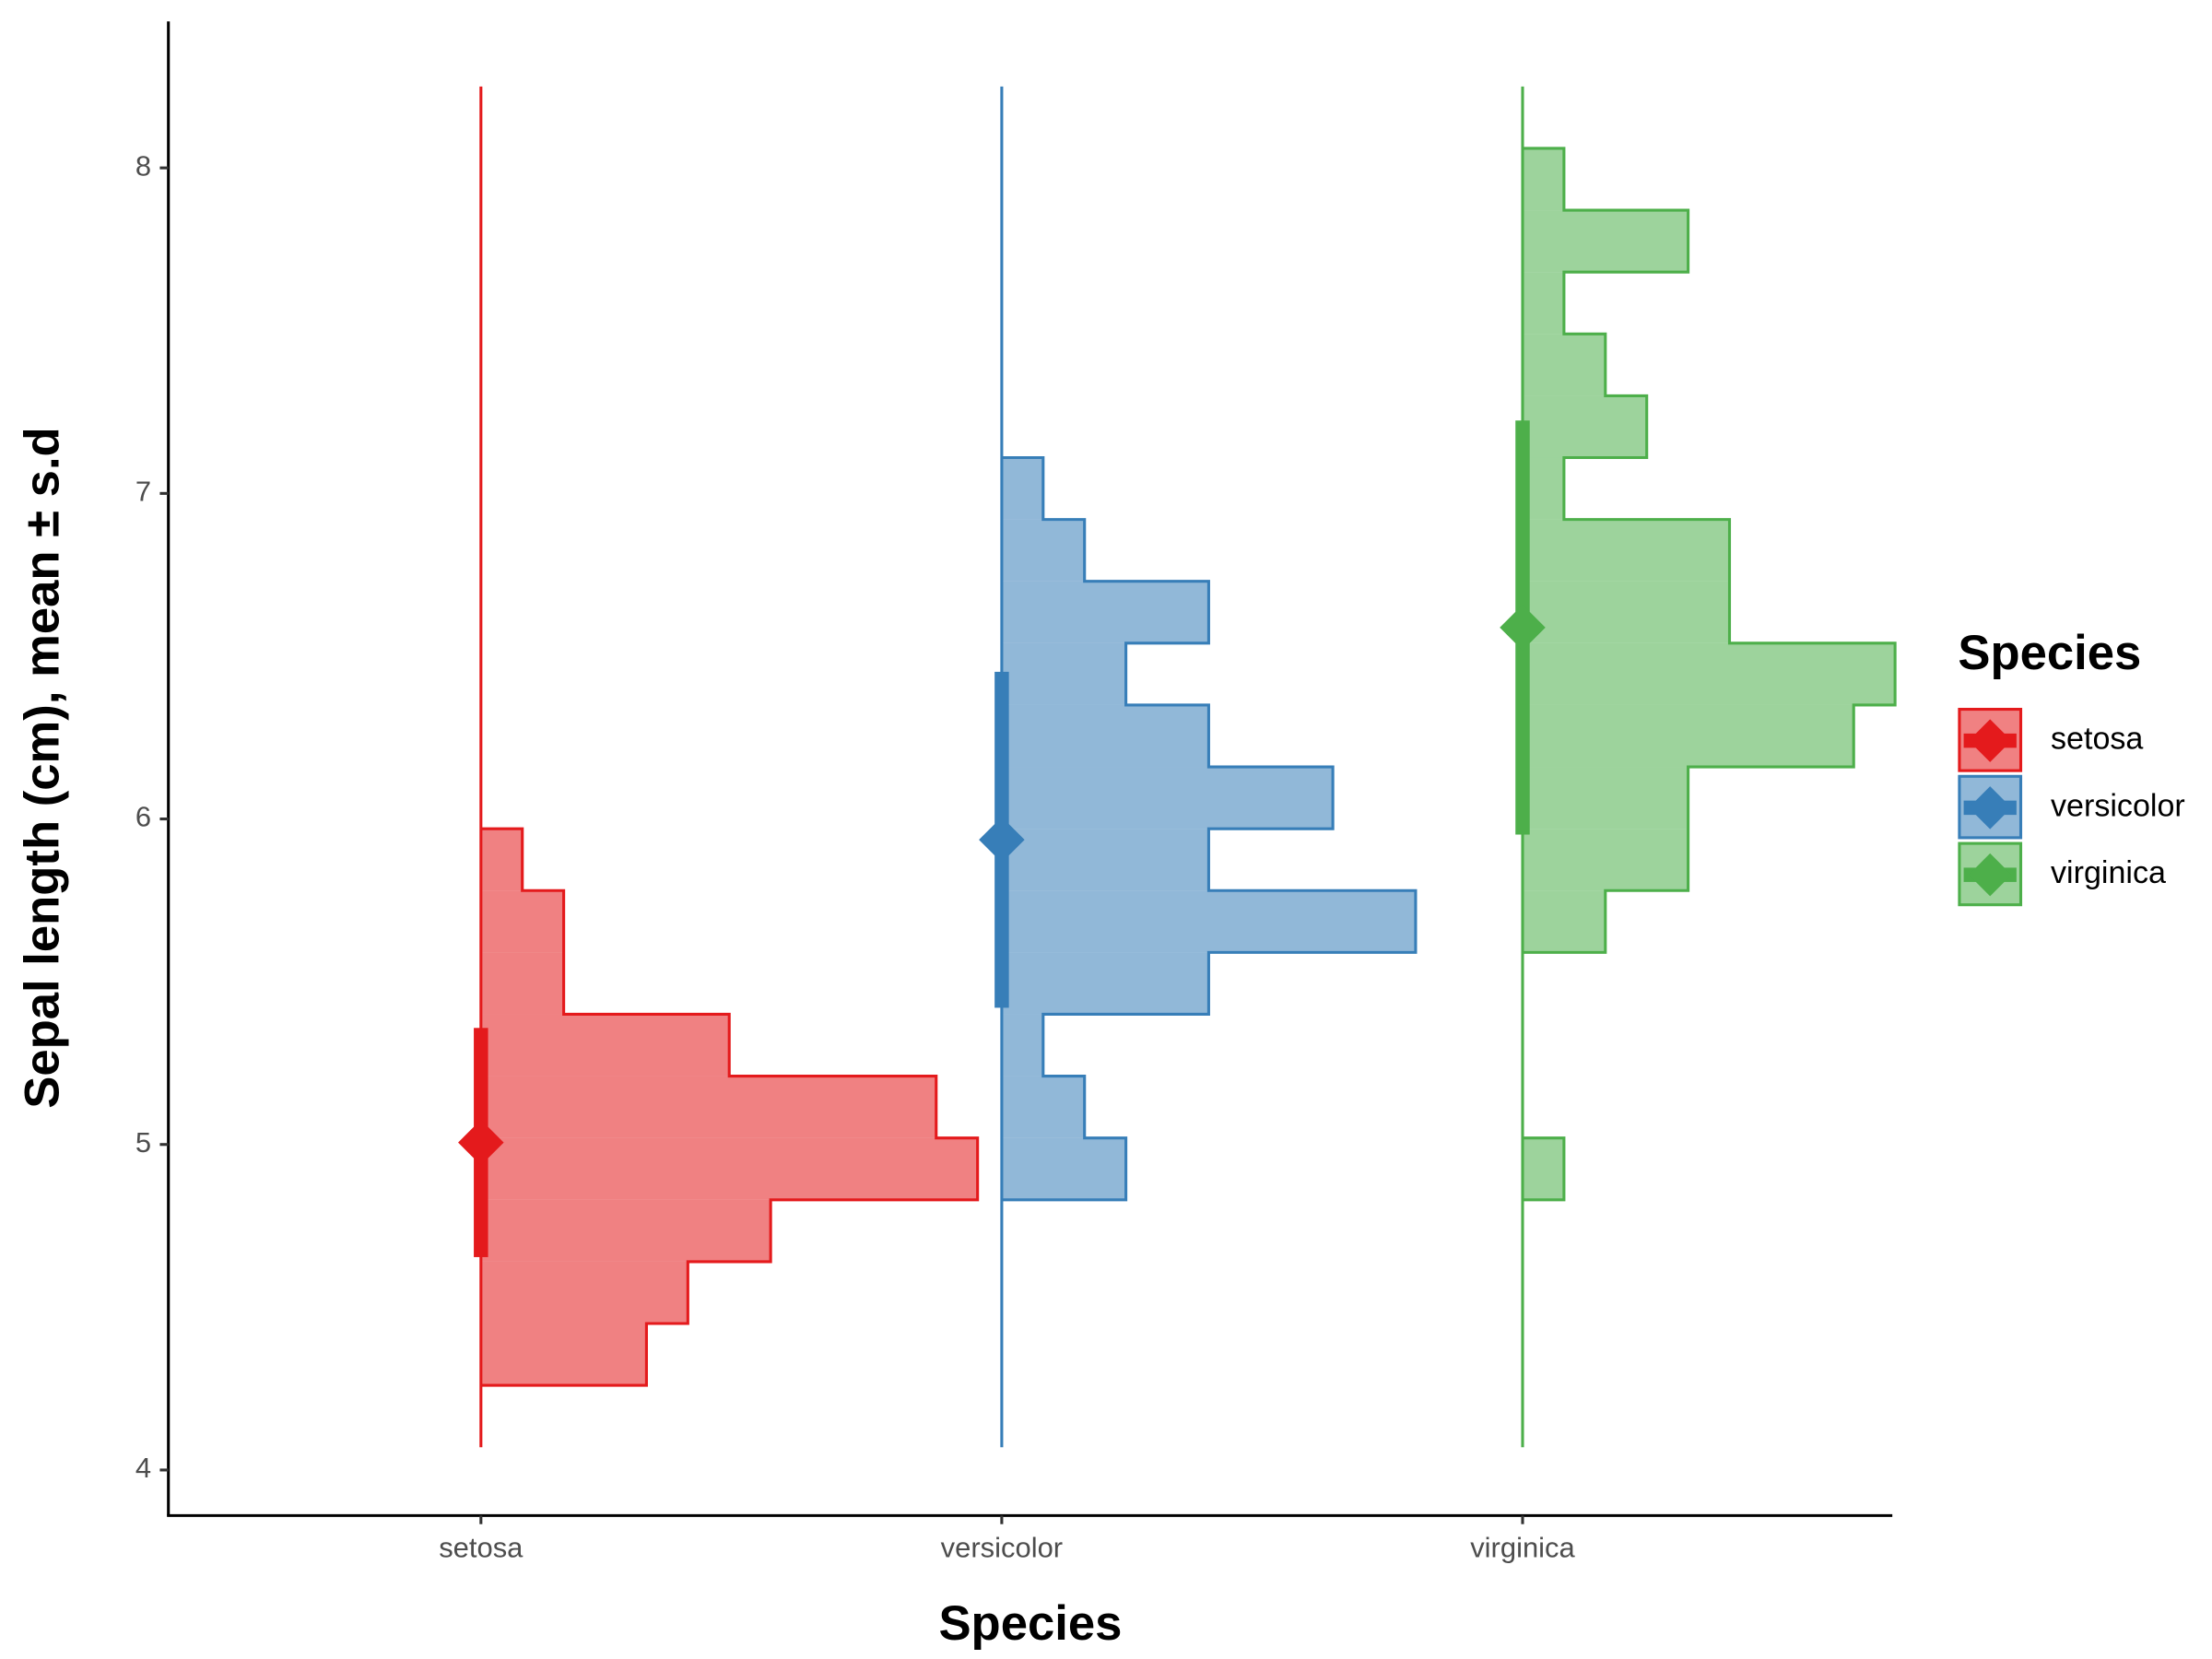 The width and height of the screenshot is (2212, 1659). I want to click on y-tick-label: 5, so click(143, 1142).